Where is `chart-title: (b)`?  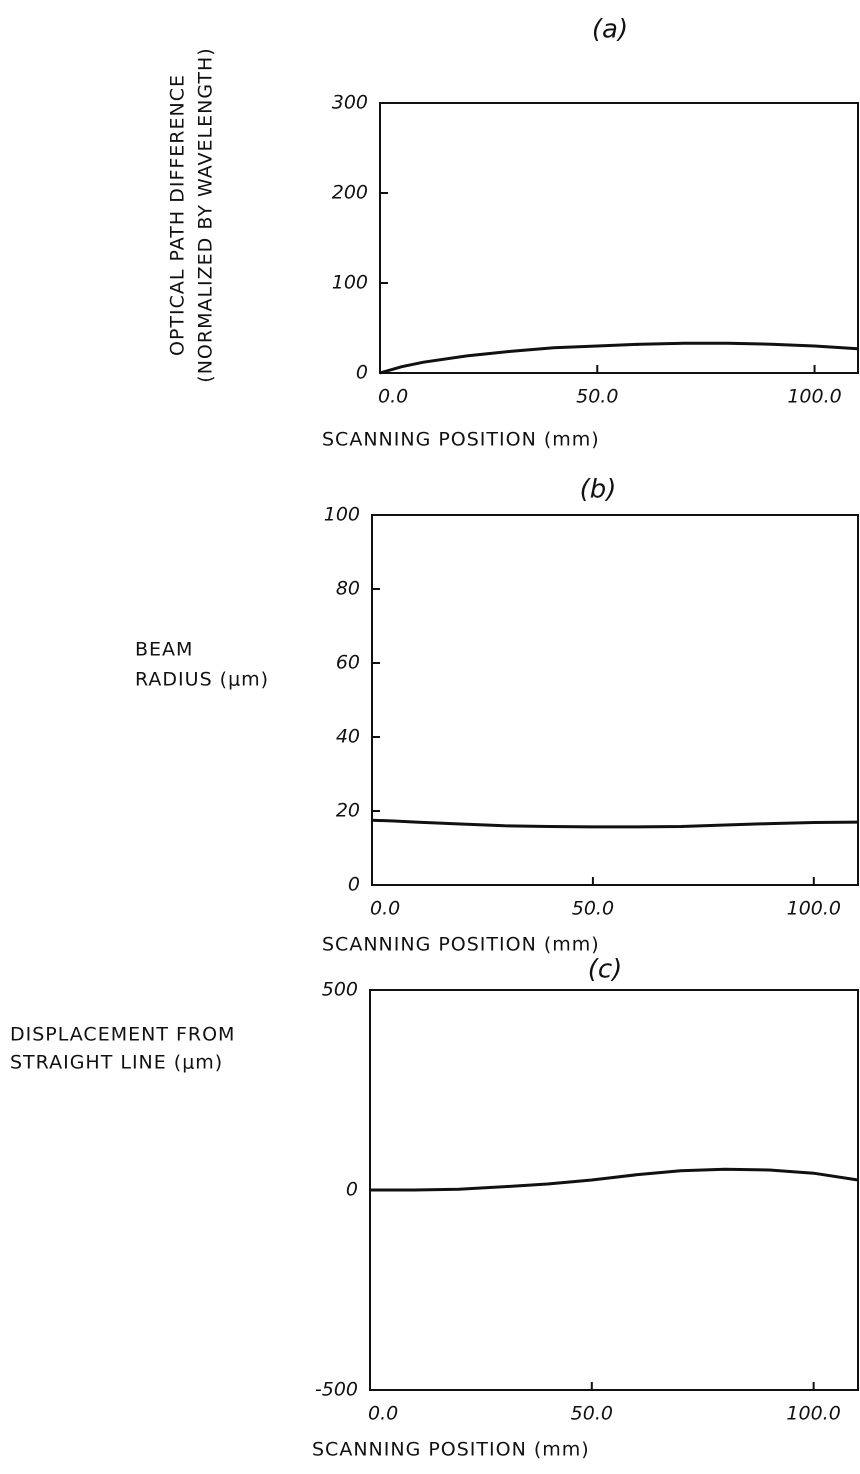 chart-title: (b) is located at coordinates (598, 490).